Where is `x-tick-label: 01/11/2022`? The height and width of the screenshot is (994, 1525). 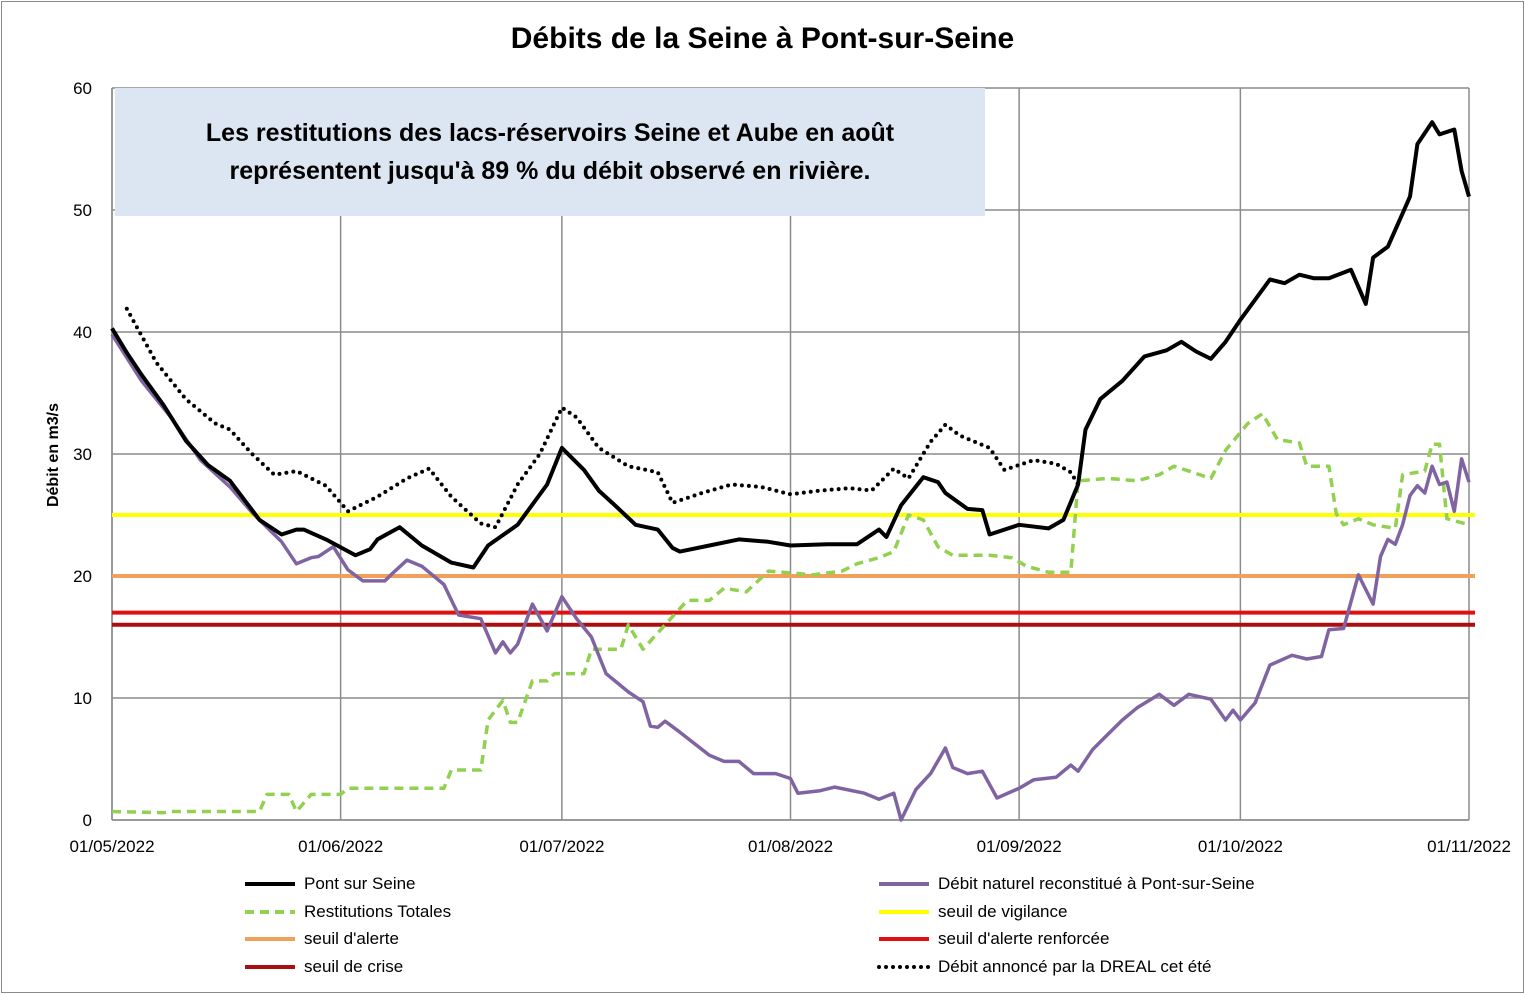
x-tick-label: 01/11/2022 is located at coordinates (1469, 846).